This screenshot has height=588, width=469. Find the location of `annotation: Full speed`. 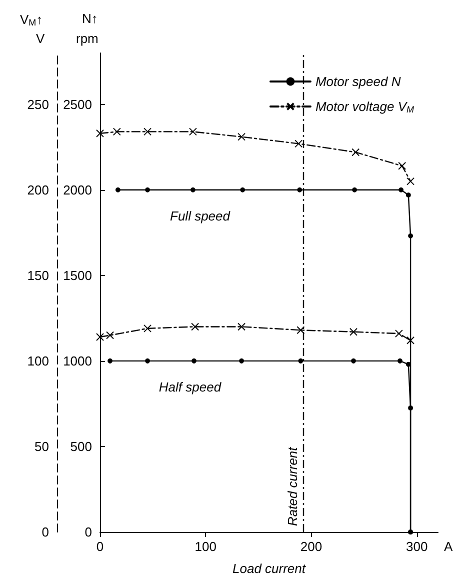

annotation: Full speed is located at coordinates (200, 216).